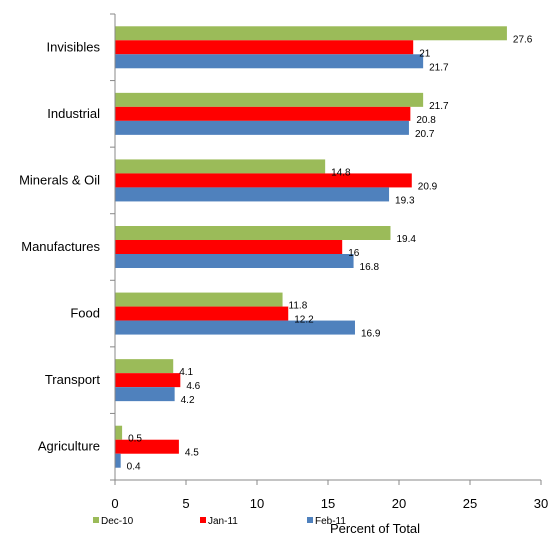 The height and width of the screenshot is (536, 548). What do you see at coordinates (134, 467) in the screenshot?
I see `data-label: 0.4` at bounding box center [134, 467].